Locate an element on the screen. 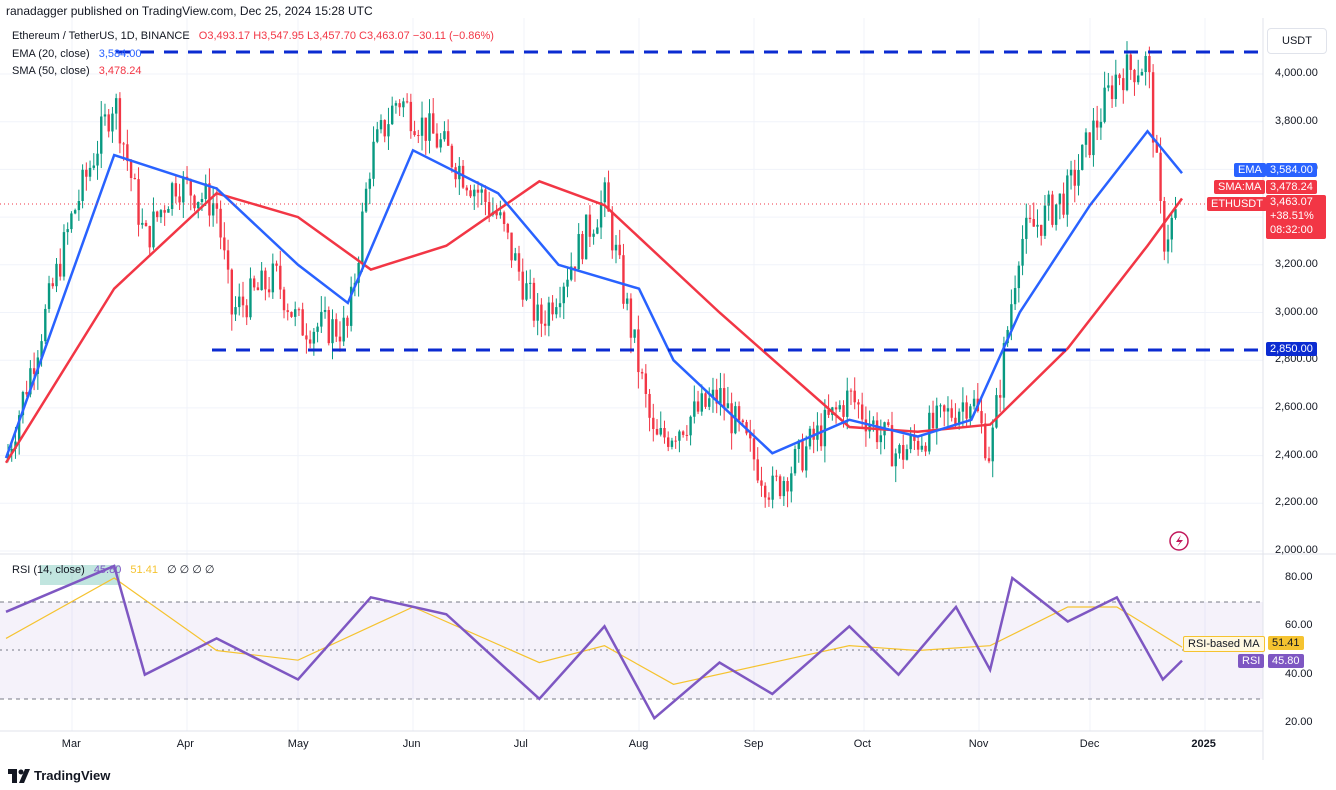  price-tick-label: 3,800.00 is located at coordinates (1296, 120).